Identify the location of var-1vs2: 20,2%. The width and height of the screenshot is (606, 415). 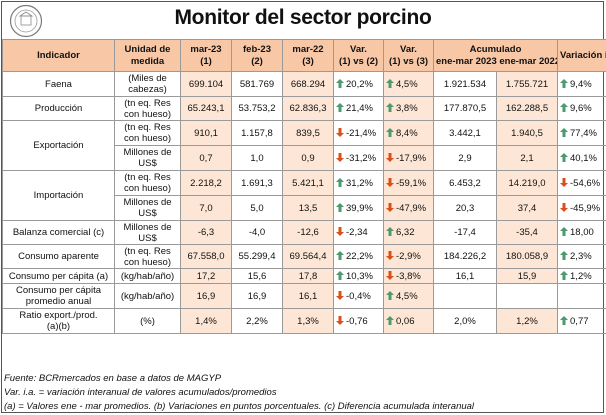
(358, 84).